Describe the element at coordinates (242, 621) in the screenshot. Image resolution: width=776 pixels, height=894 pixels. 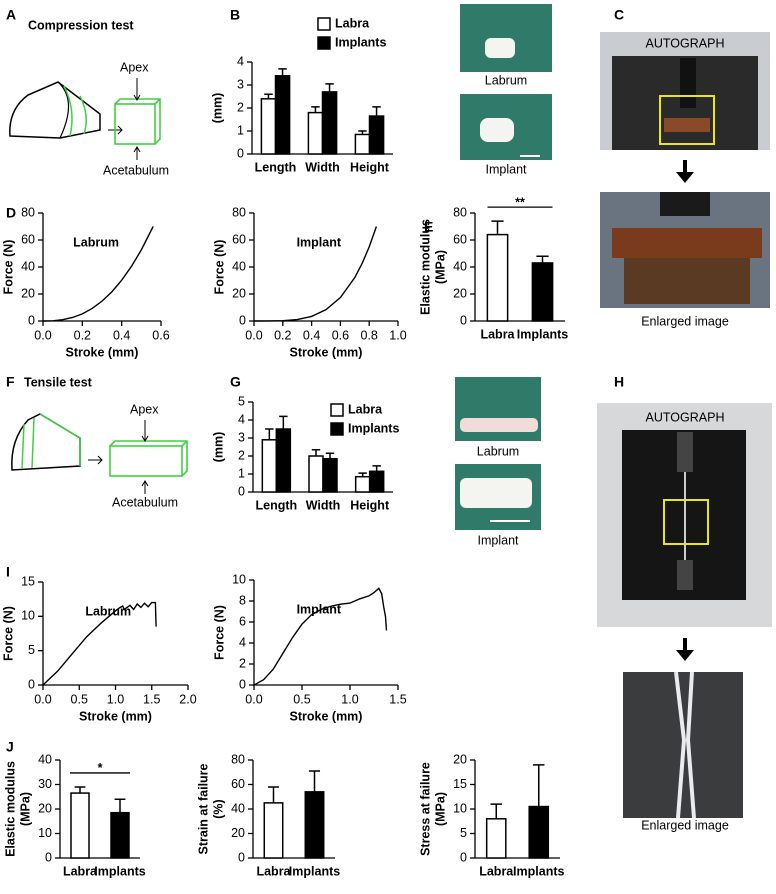
I see `y-tick-label: 6` at that location.